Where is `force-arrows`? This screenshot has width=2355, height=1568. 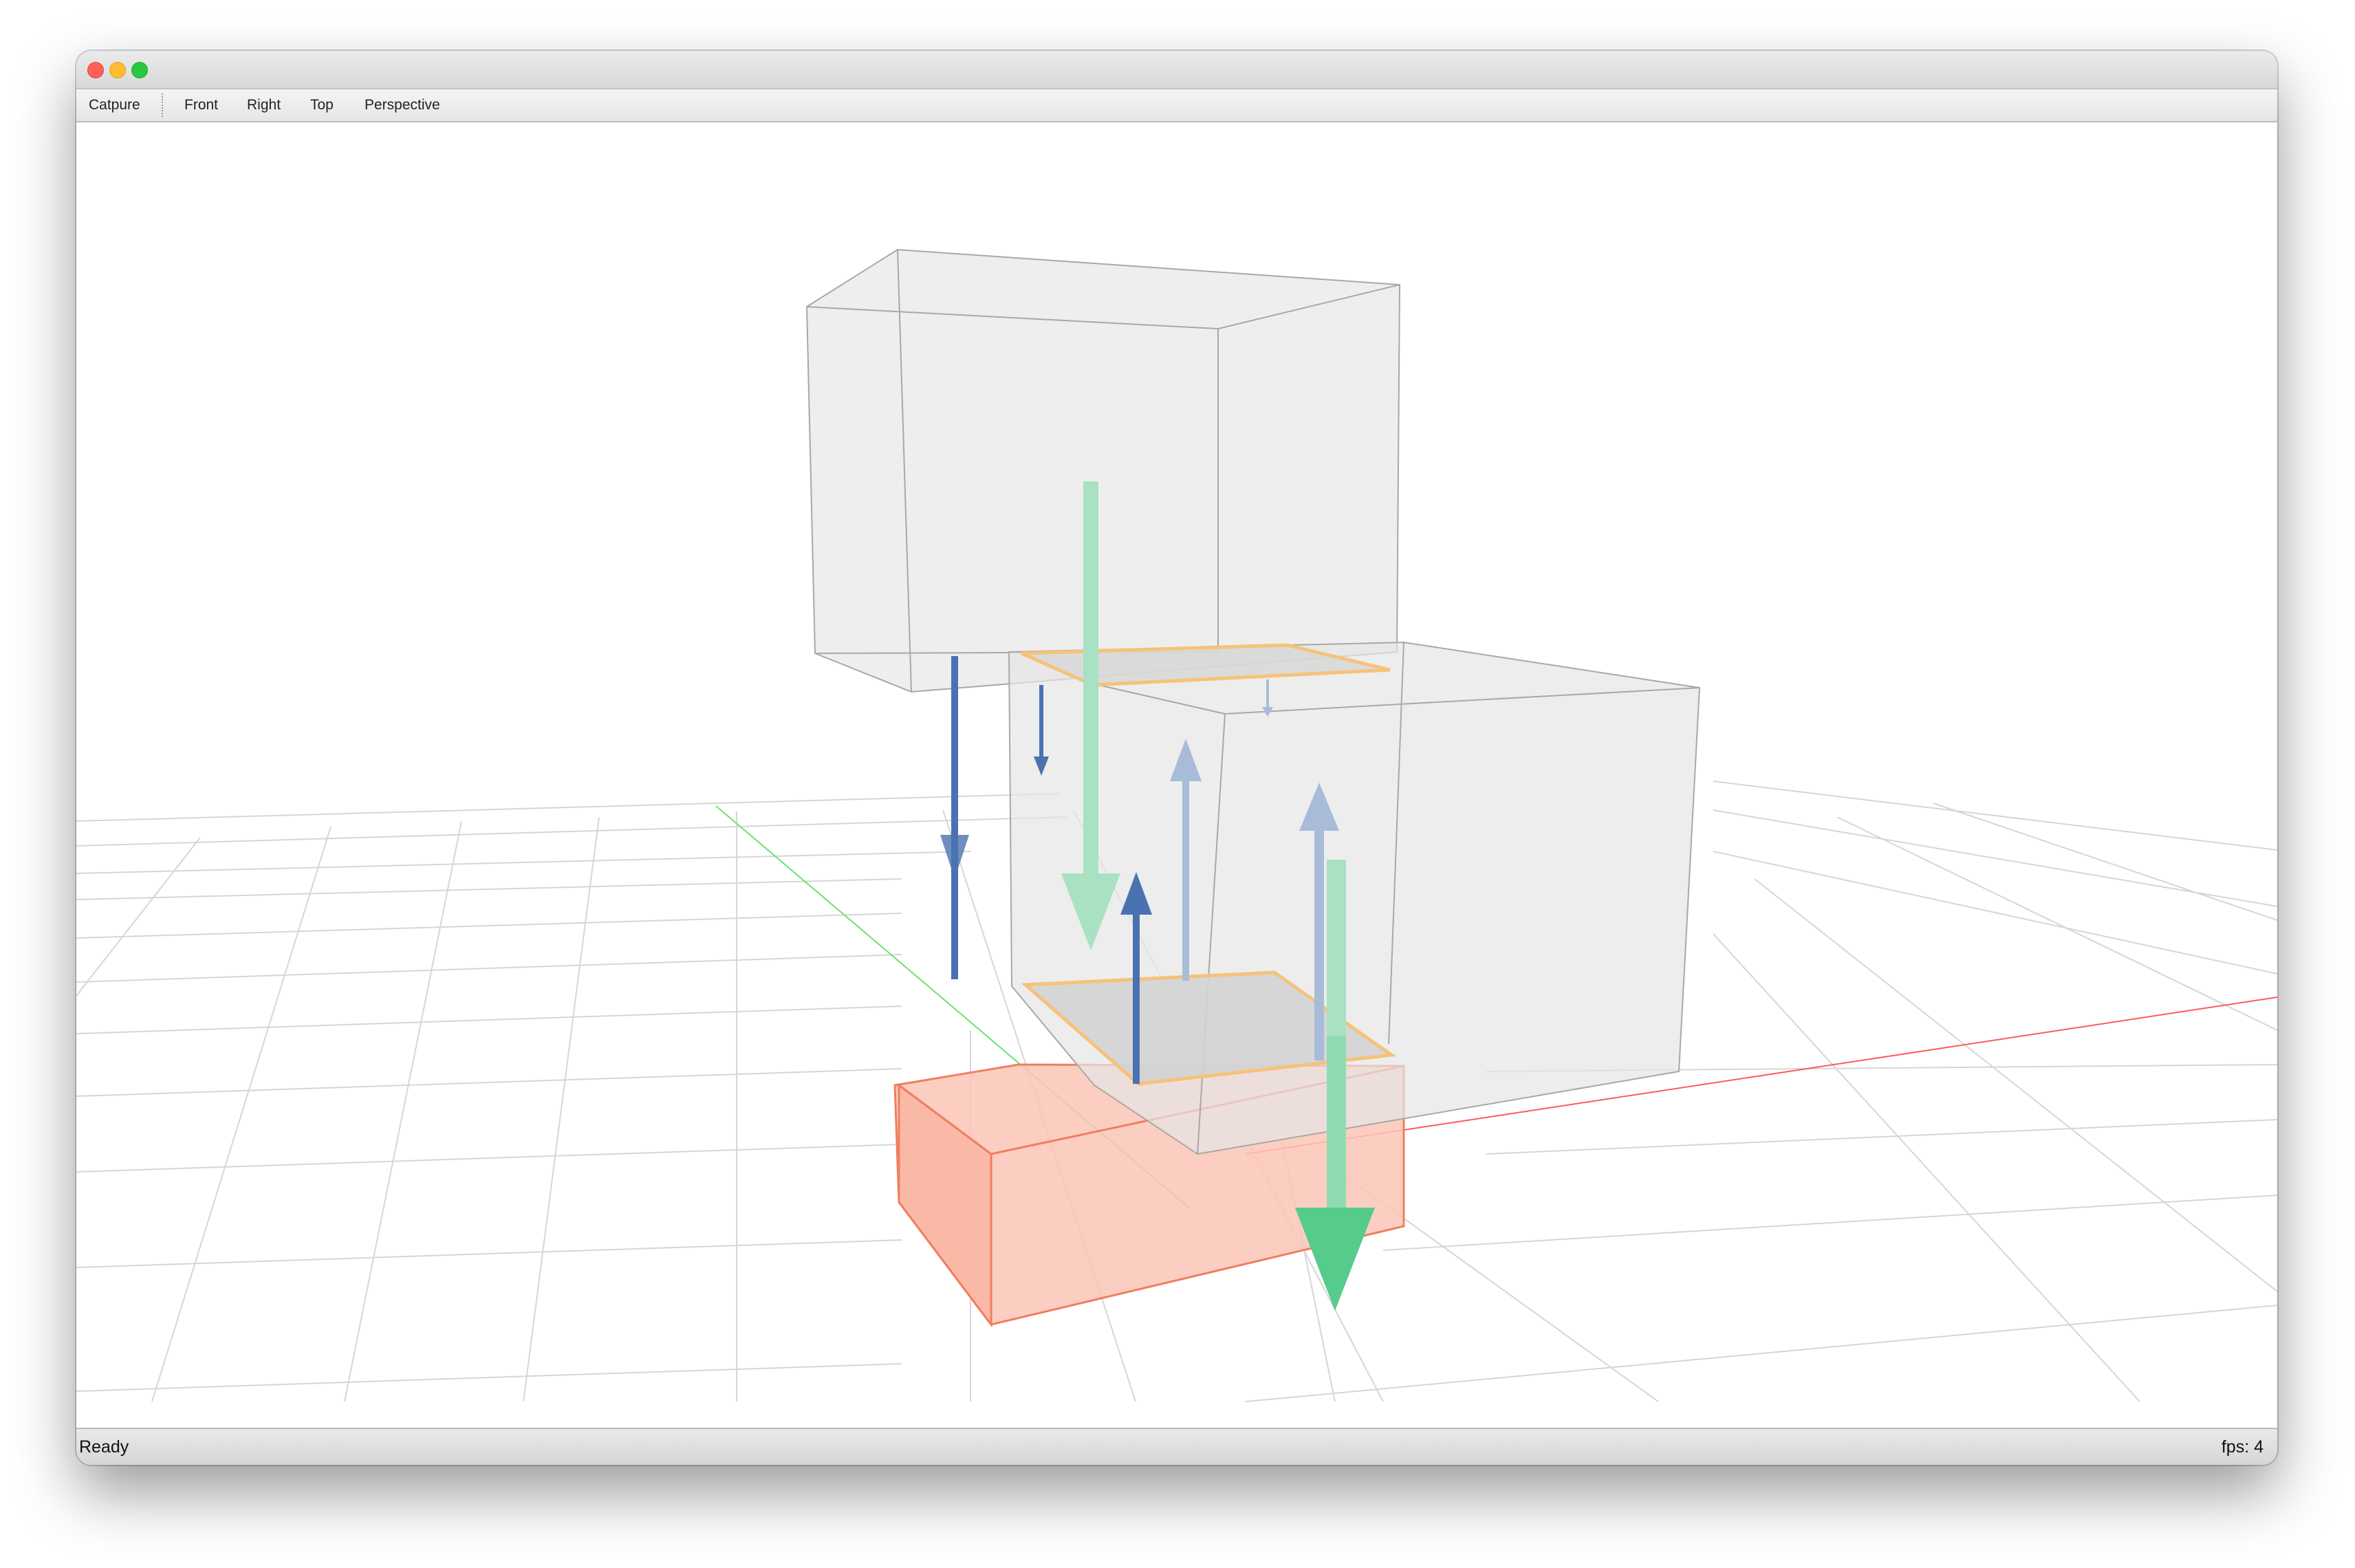
force-arrows is located at coordinates (1157, 896).